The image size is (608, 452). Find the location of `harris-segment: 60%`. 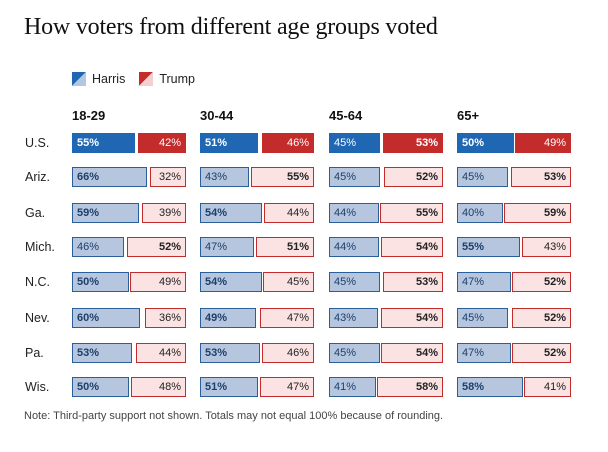

harris-segment: 60% is located at coordinates (106, 318).